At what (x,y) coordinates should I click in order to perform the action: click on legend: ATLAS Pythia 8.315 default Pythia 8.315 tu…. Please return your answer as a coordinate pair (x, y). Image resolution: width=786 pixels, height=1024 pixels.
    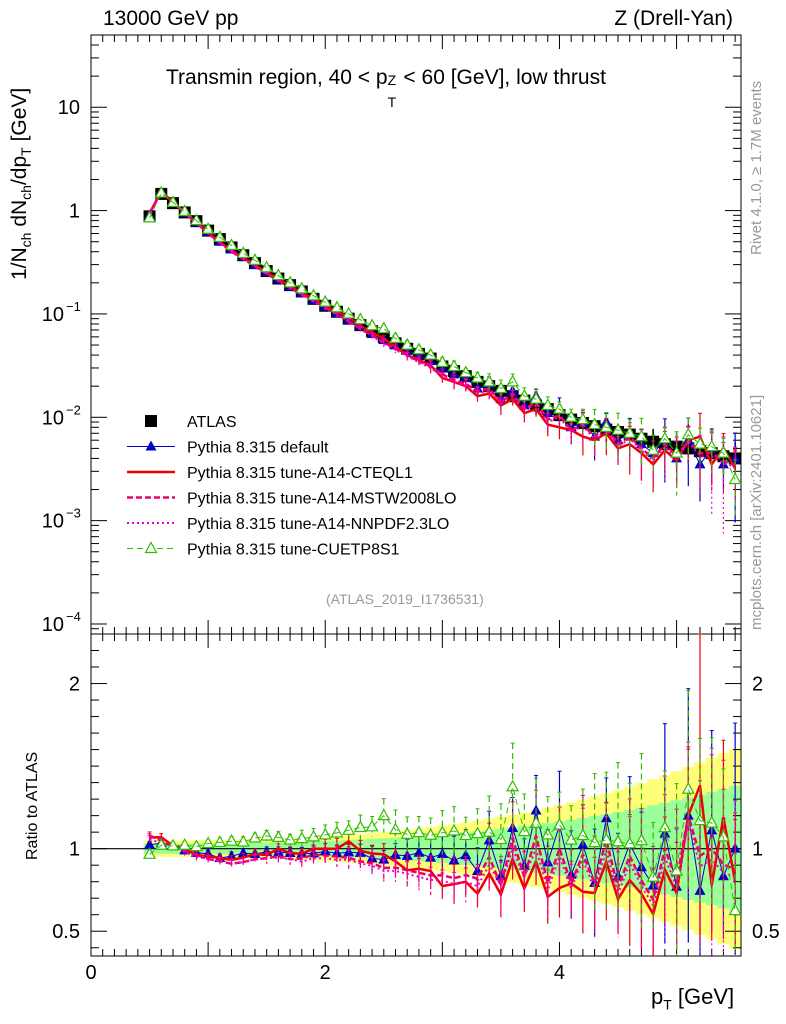
    Looking at the image, I should click on (291, 486).